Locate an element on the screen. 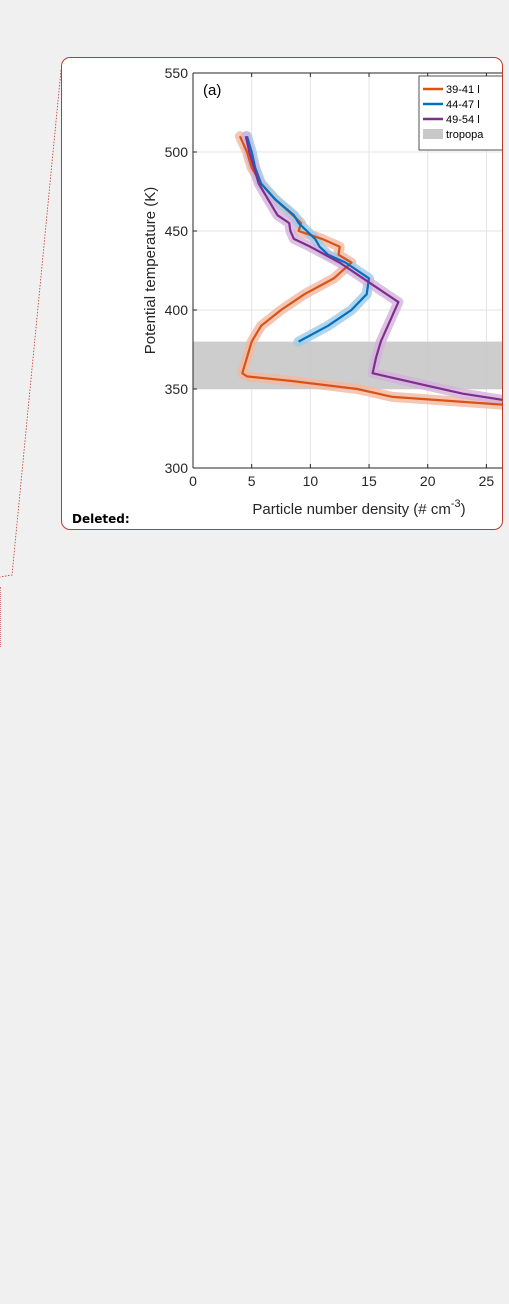 This screenshot has width=509, height=1304. x-tick-label: 15 is located at coordinates (369, 481).